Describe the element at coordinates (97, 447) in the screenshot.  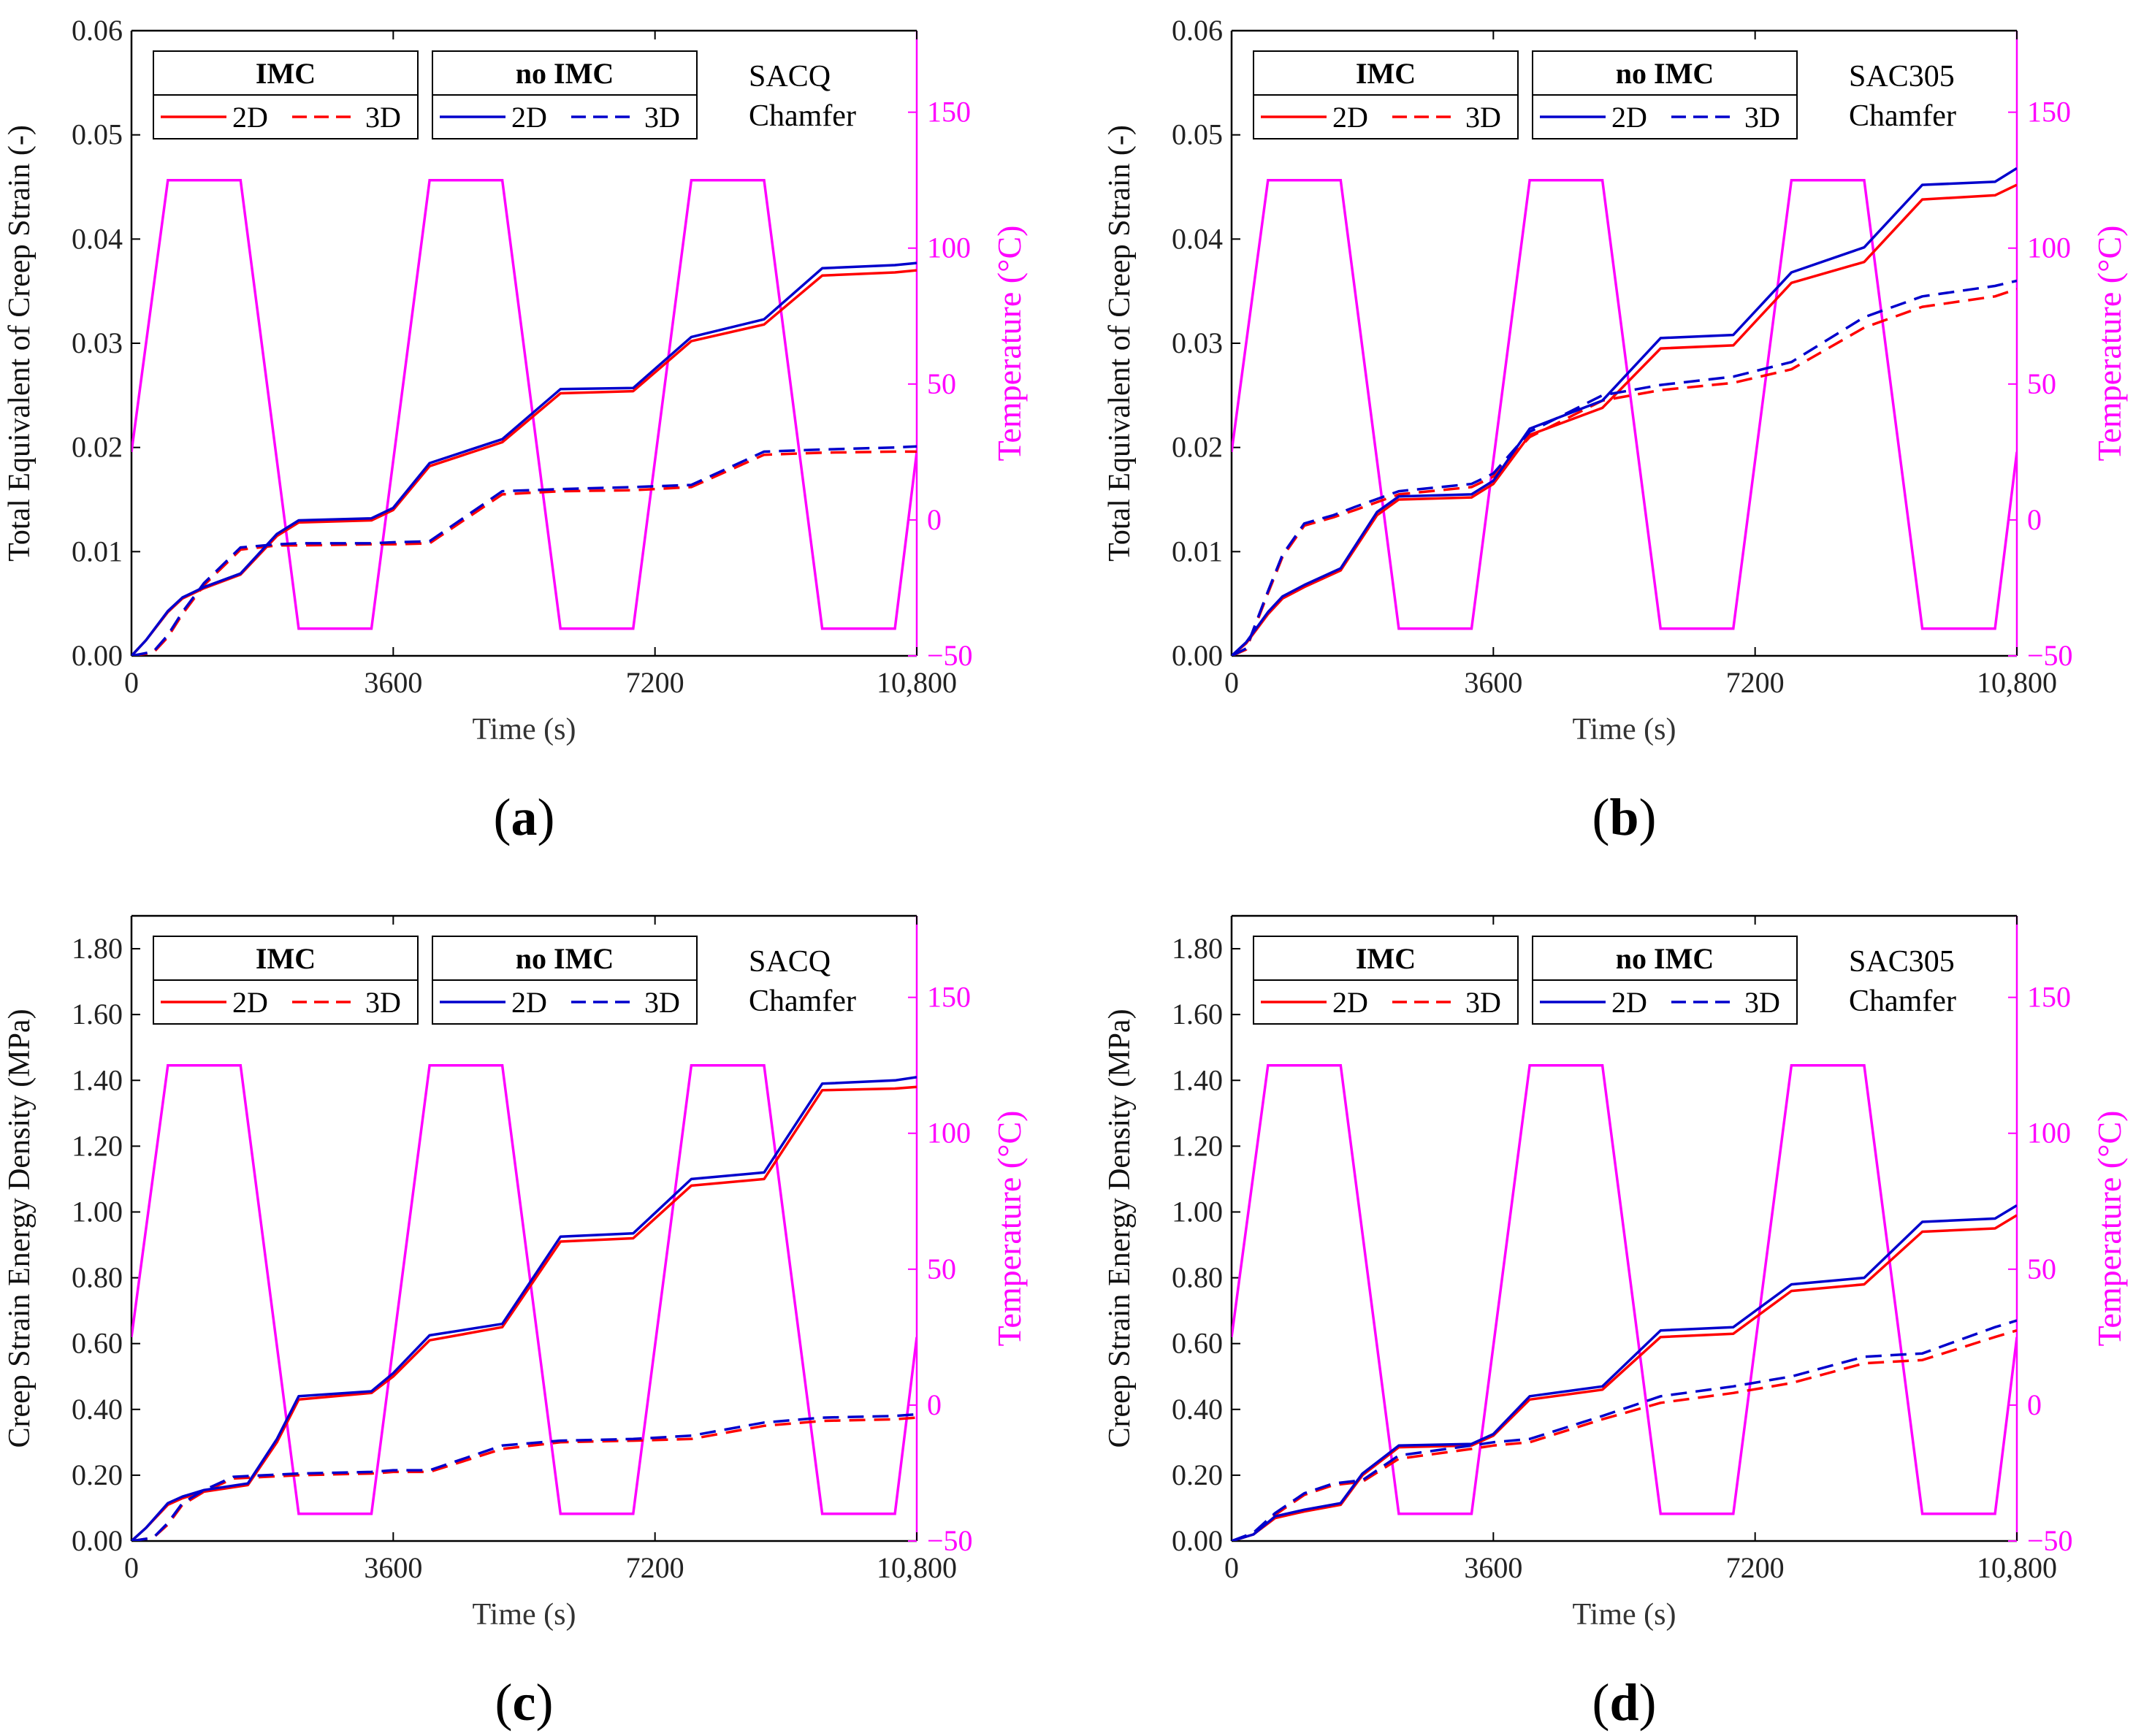
I see `y-tick-label: 0.02` at that location.